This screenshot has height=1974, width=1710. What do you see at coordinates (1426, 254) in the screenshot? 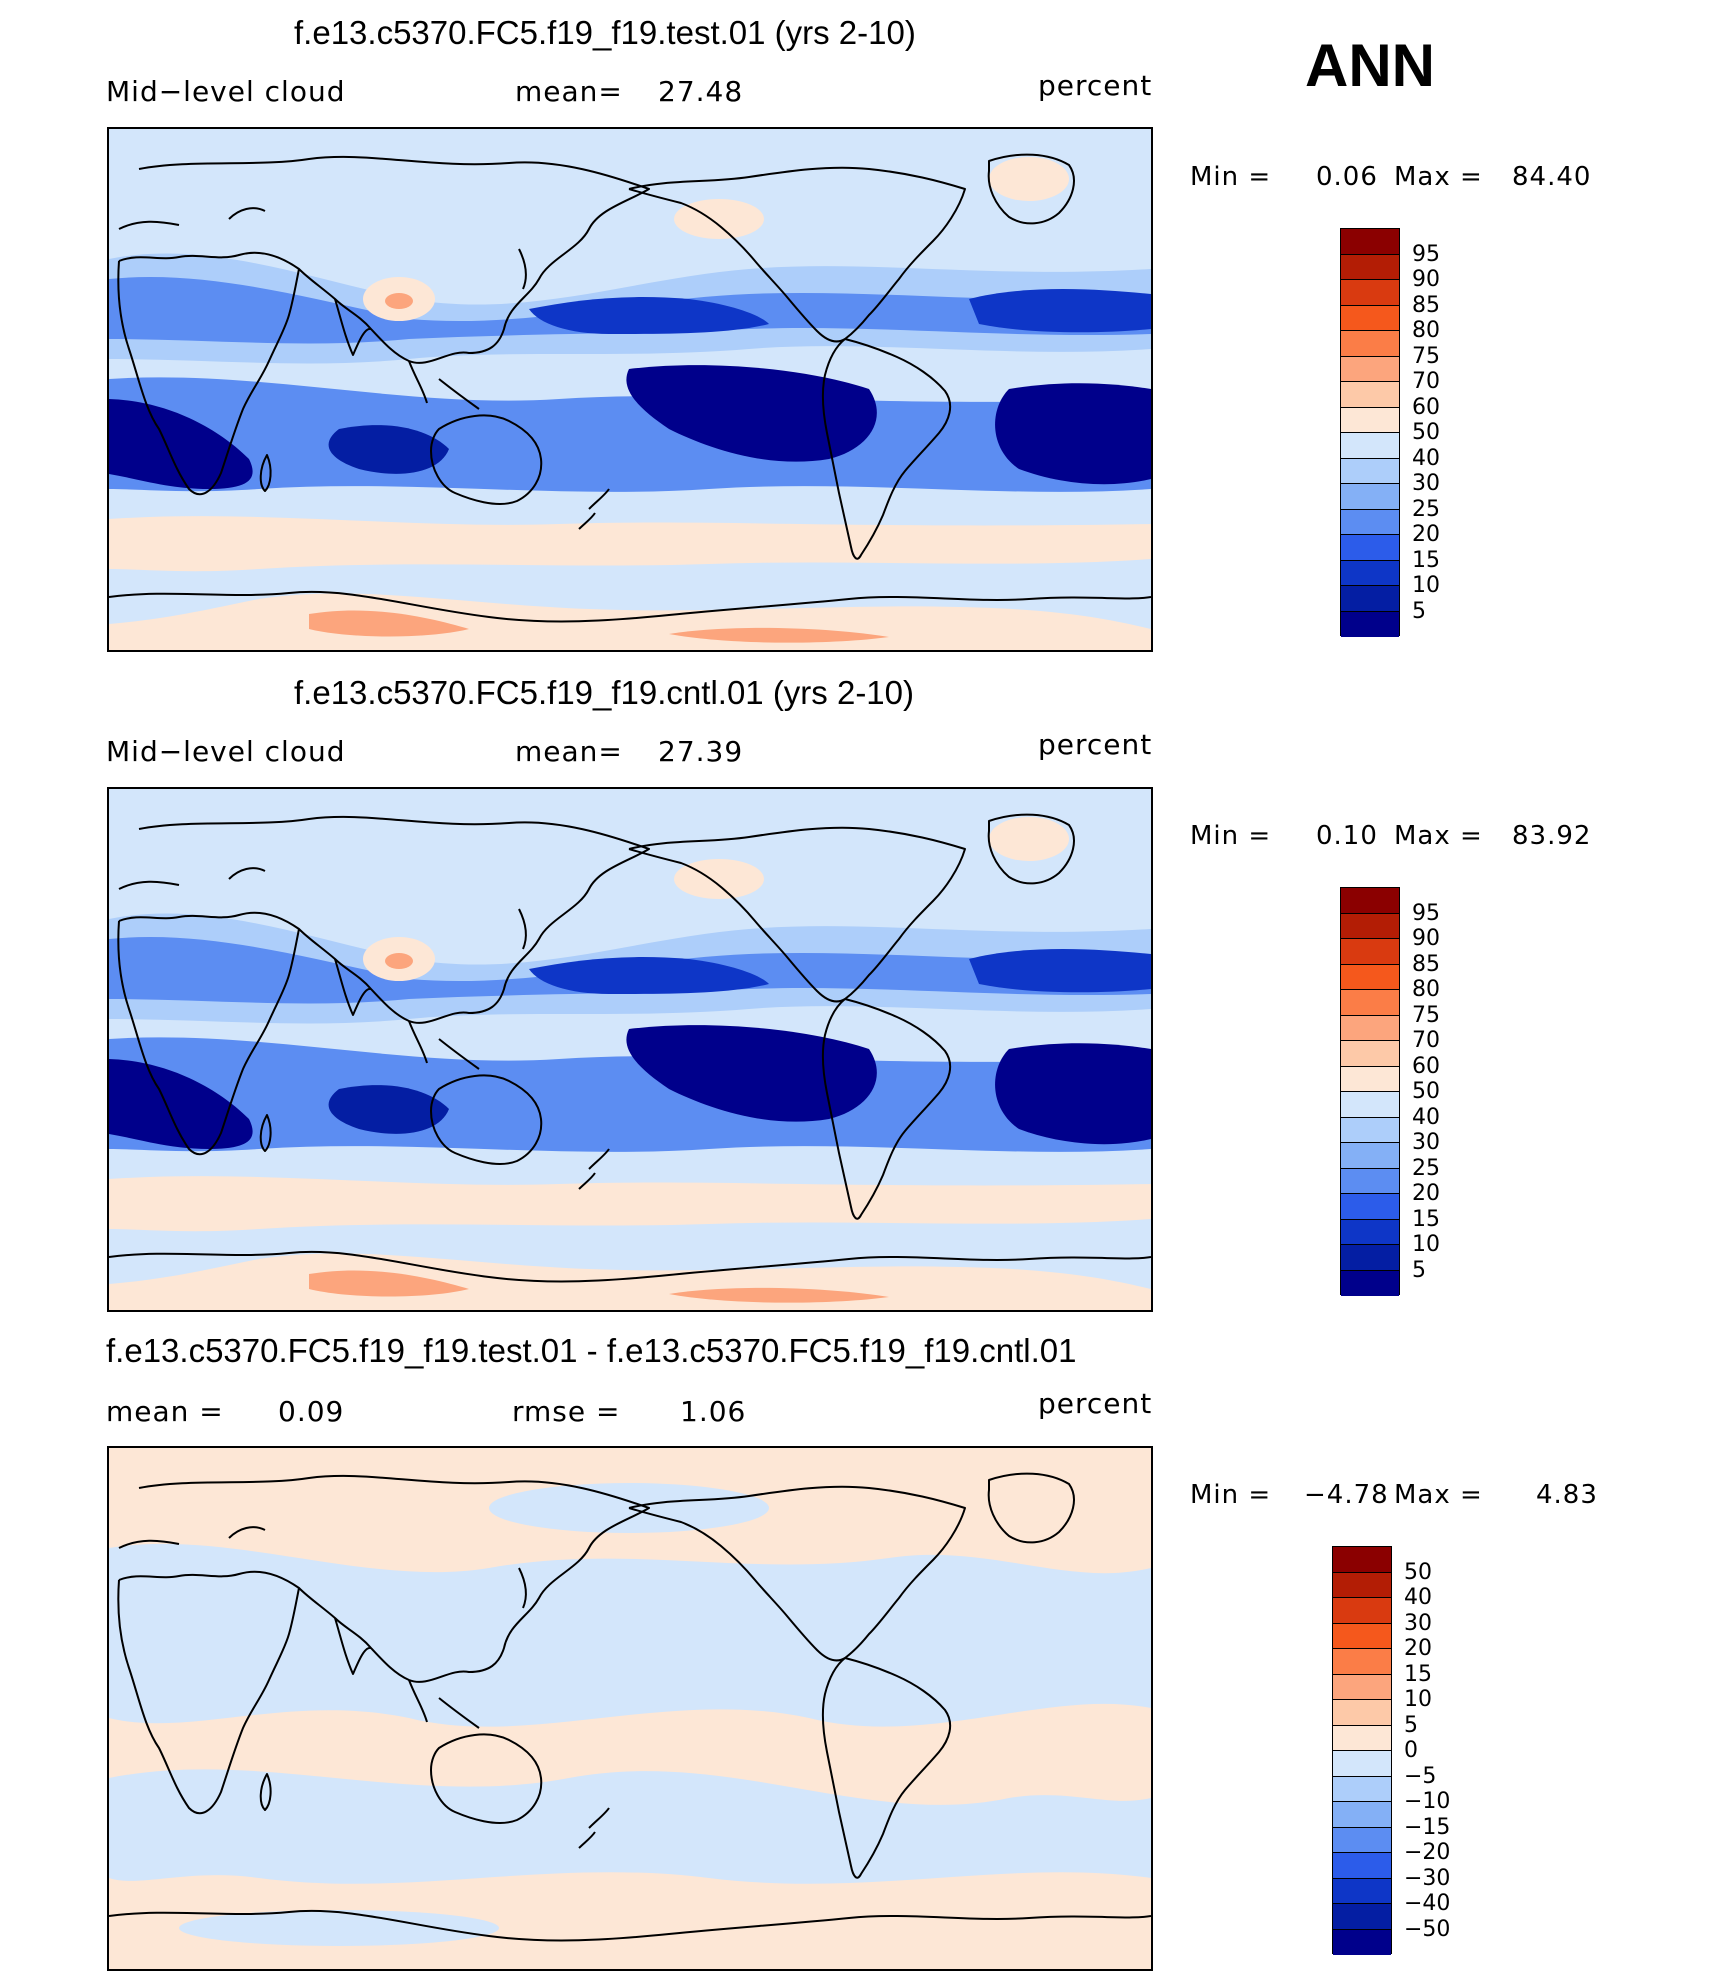
I see `colorbar-tick-label: 95` at bounding box center [1426, 254].